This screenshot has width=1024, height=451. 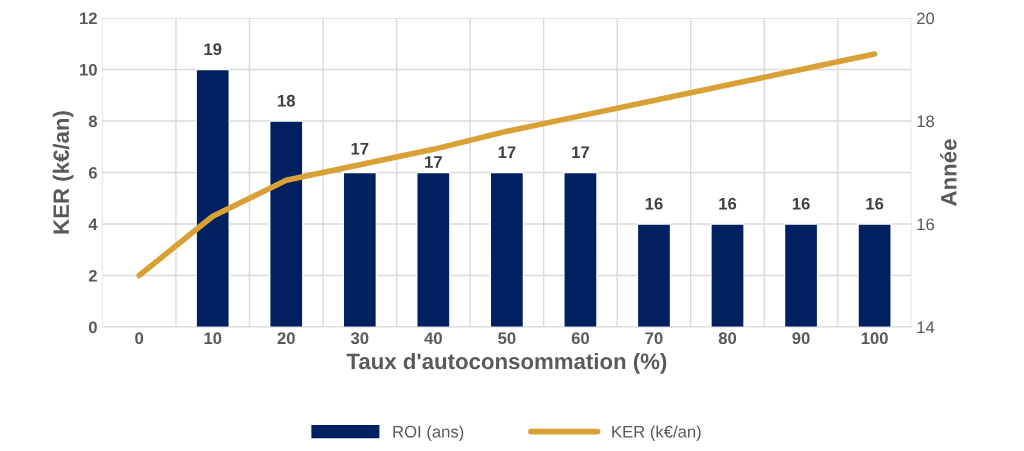 I want to click on y-tick-label: 2, so click(x=92, y=275).